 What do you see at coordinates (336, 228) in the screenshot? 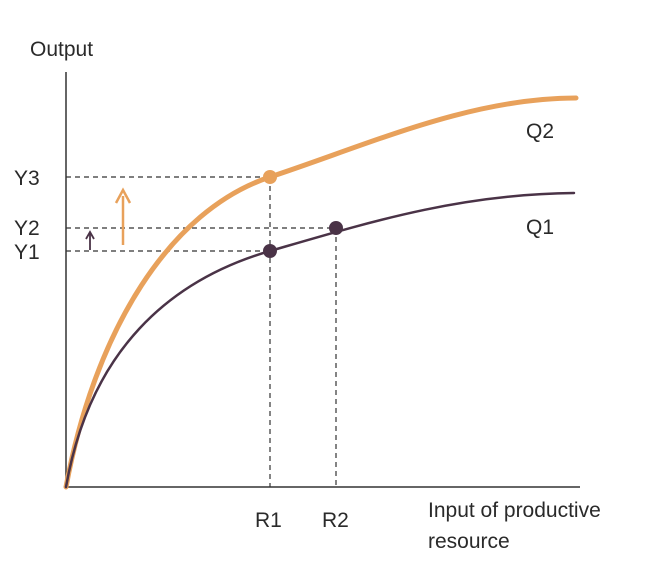
I see `point-q1-r2` at bounding box center [336, 228].